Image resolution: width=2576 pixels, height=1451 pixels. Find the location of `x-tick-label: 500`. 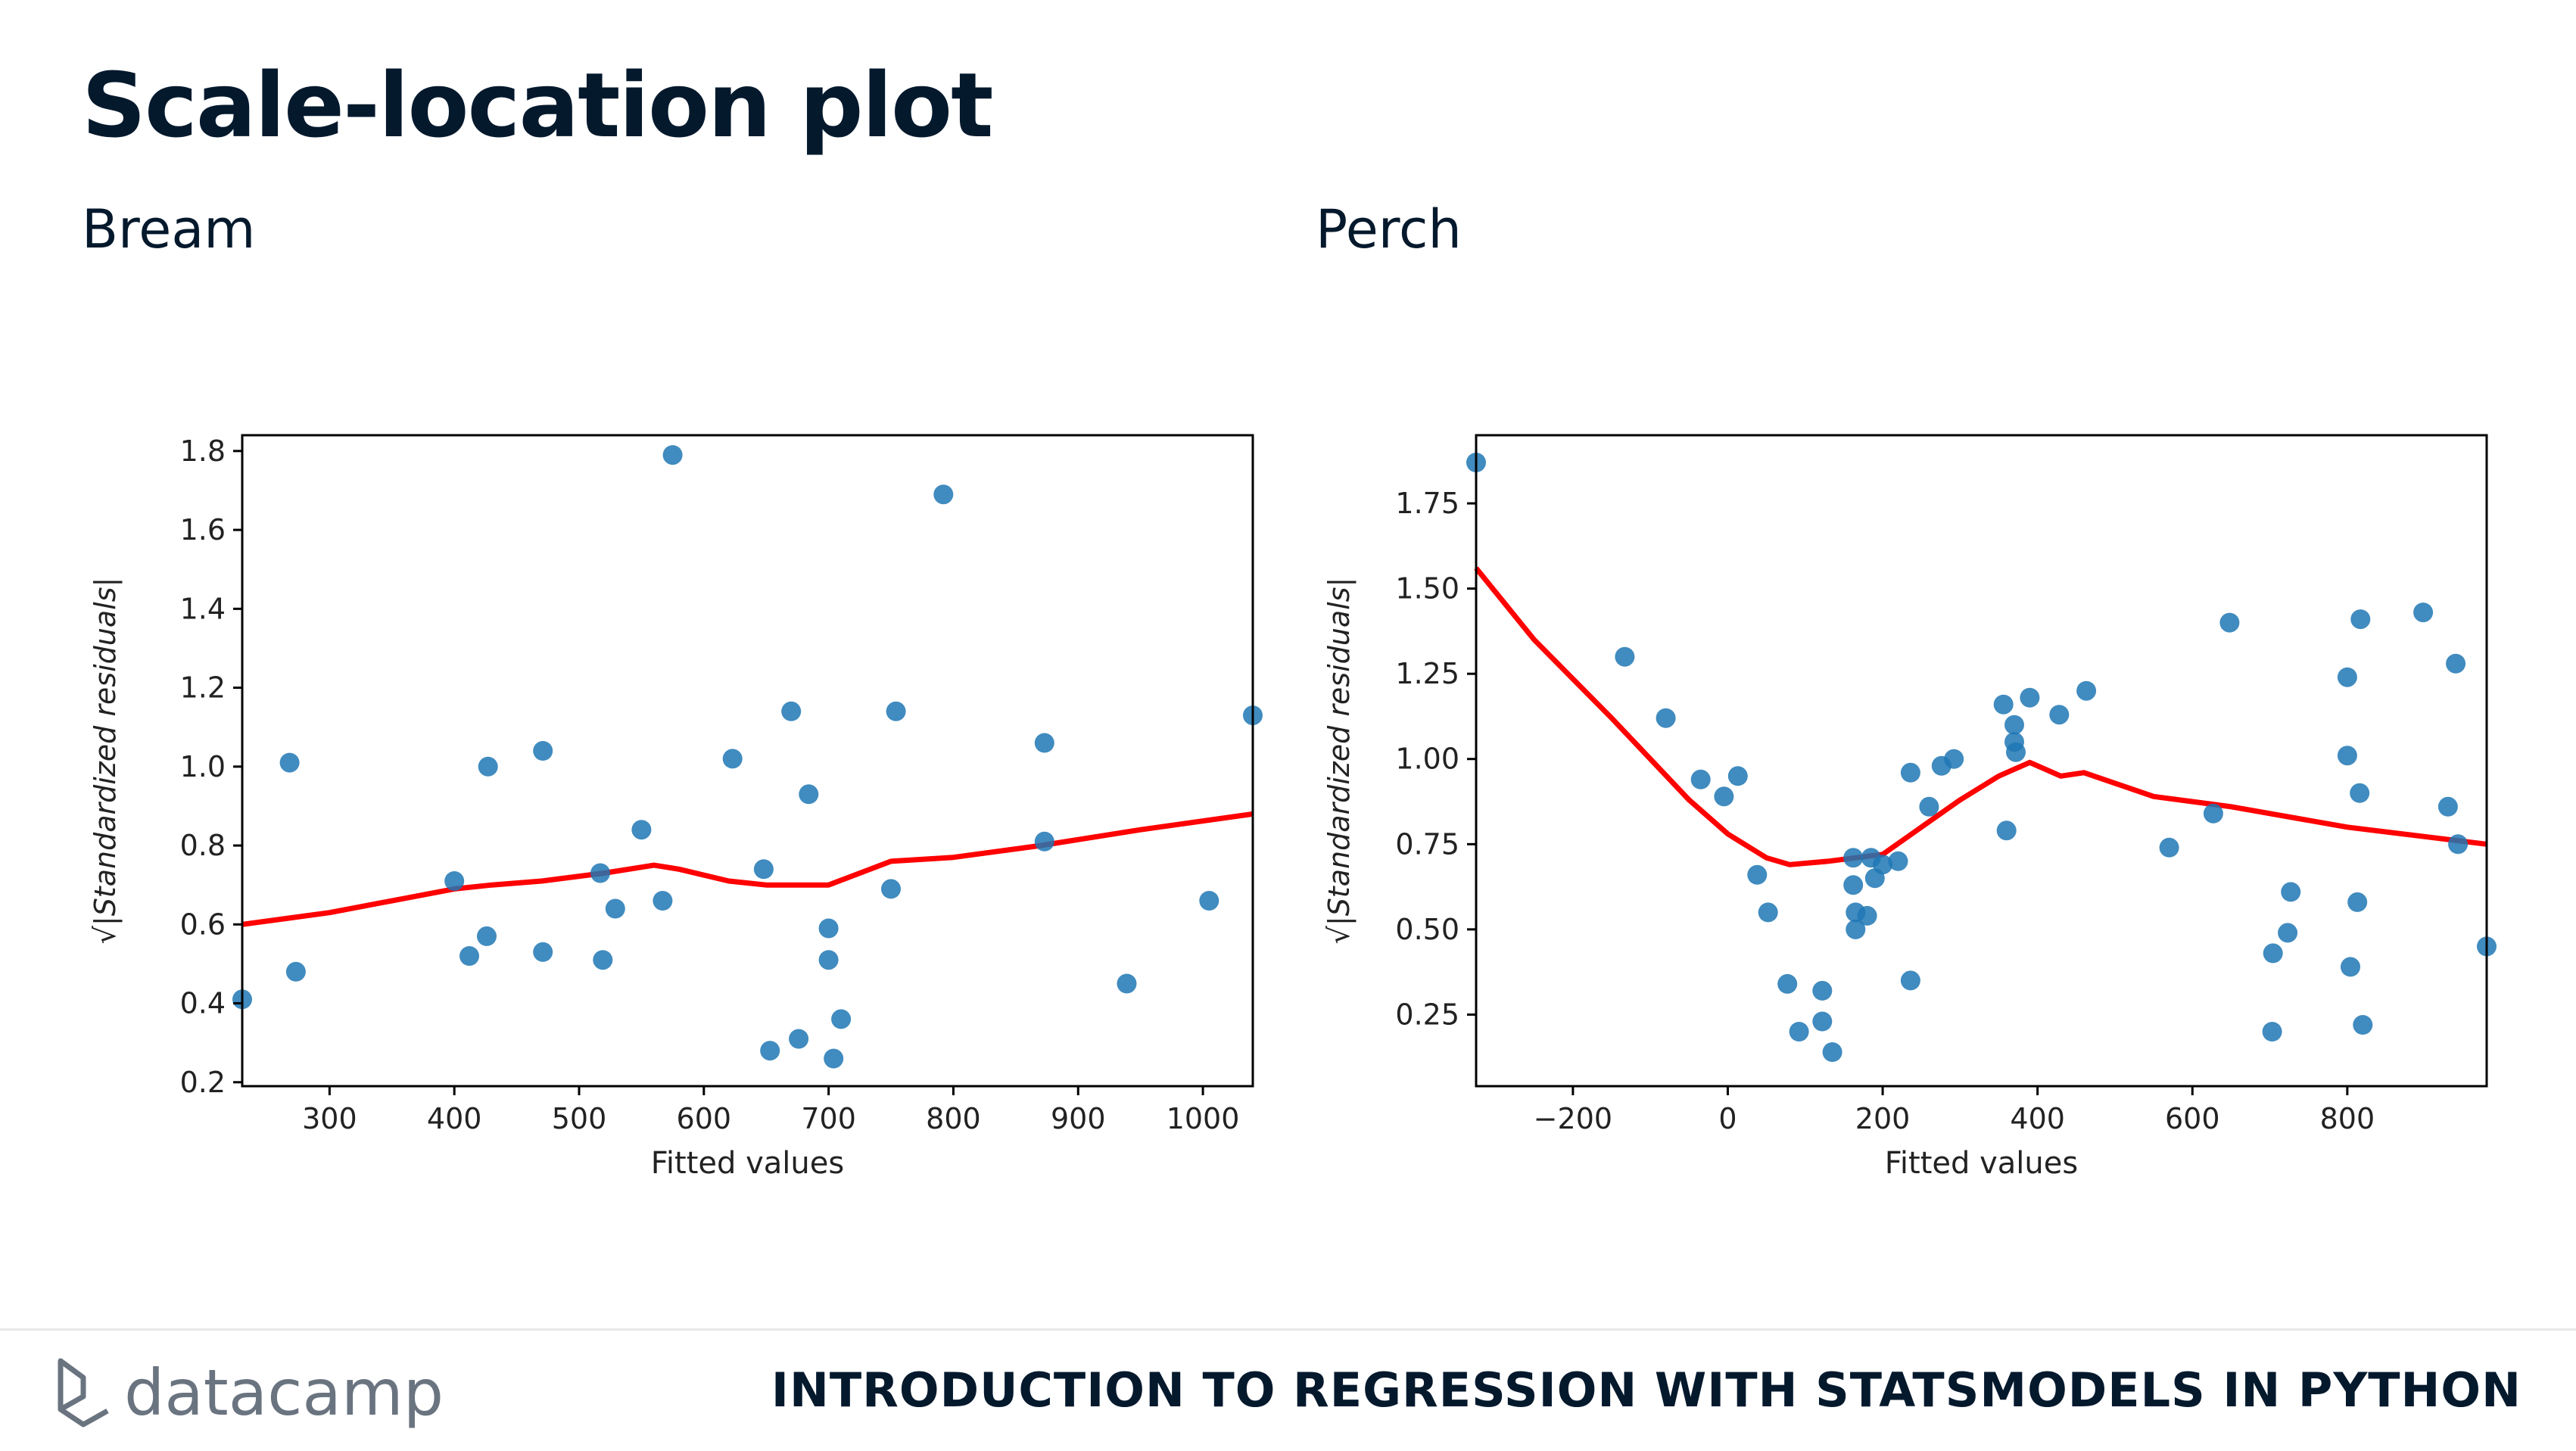

x-tick-label: 500 is located at coordinates (579, 1118).